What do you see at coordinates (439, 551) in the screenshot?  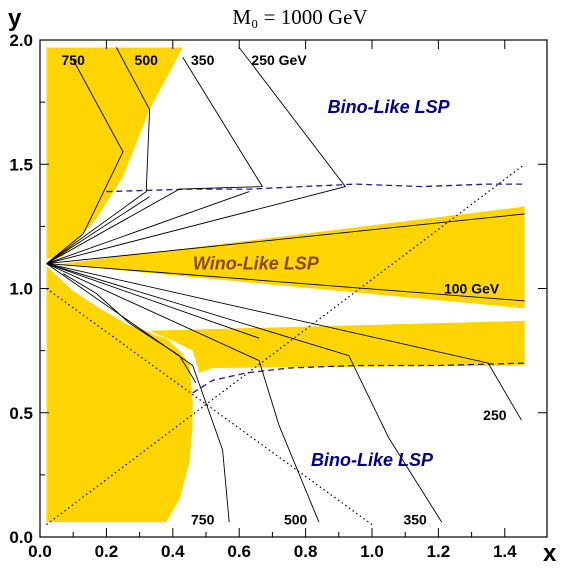 I see `x-tick-label: 1.2` at bounding box center [439, 551].